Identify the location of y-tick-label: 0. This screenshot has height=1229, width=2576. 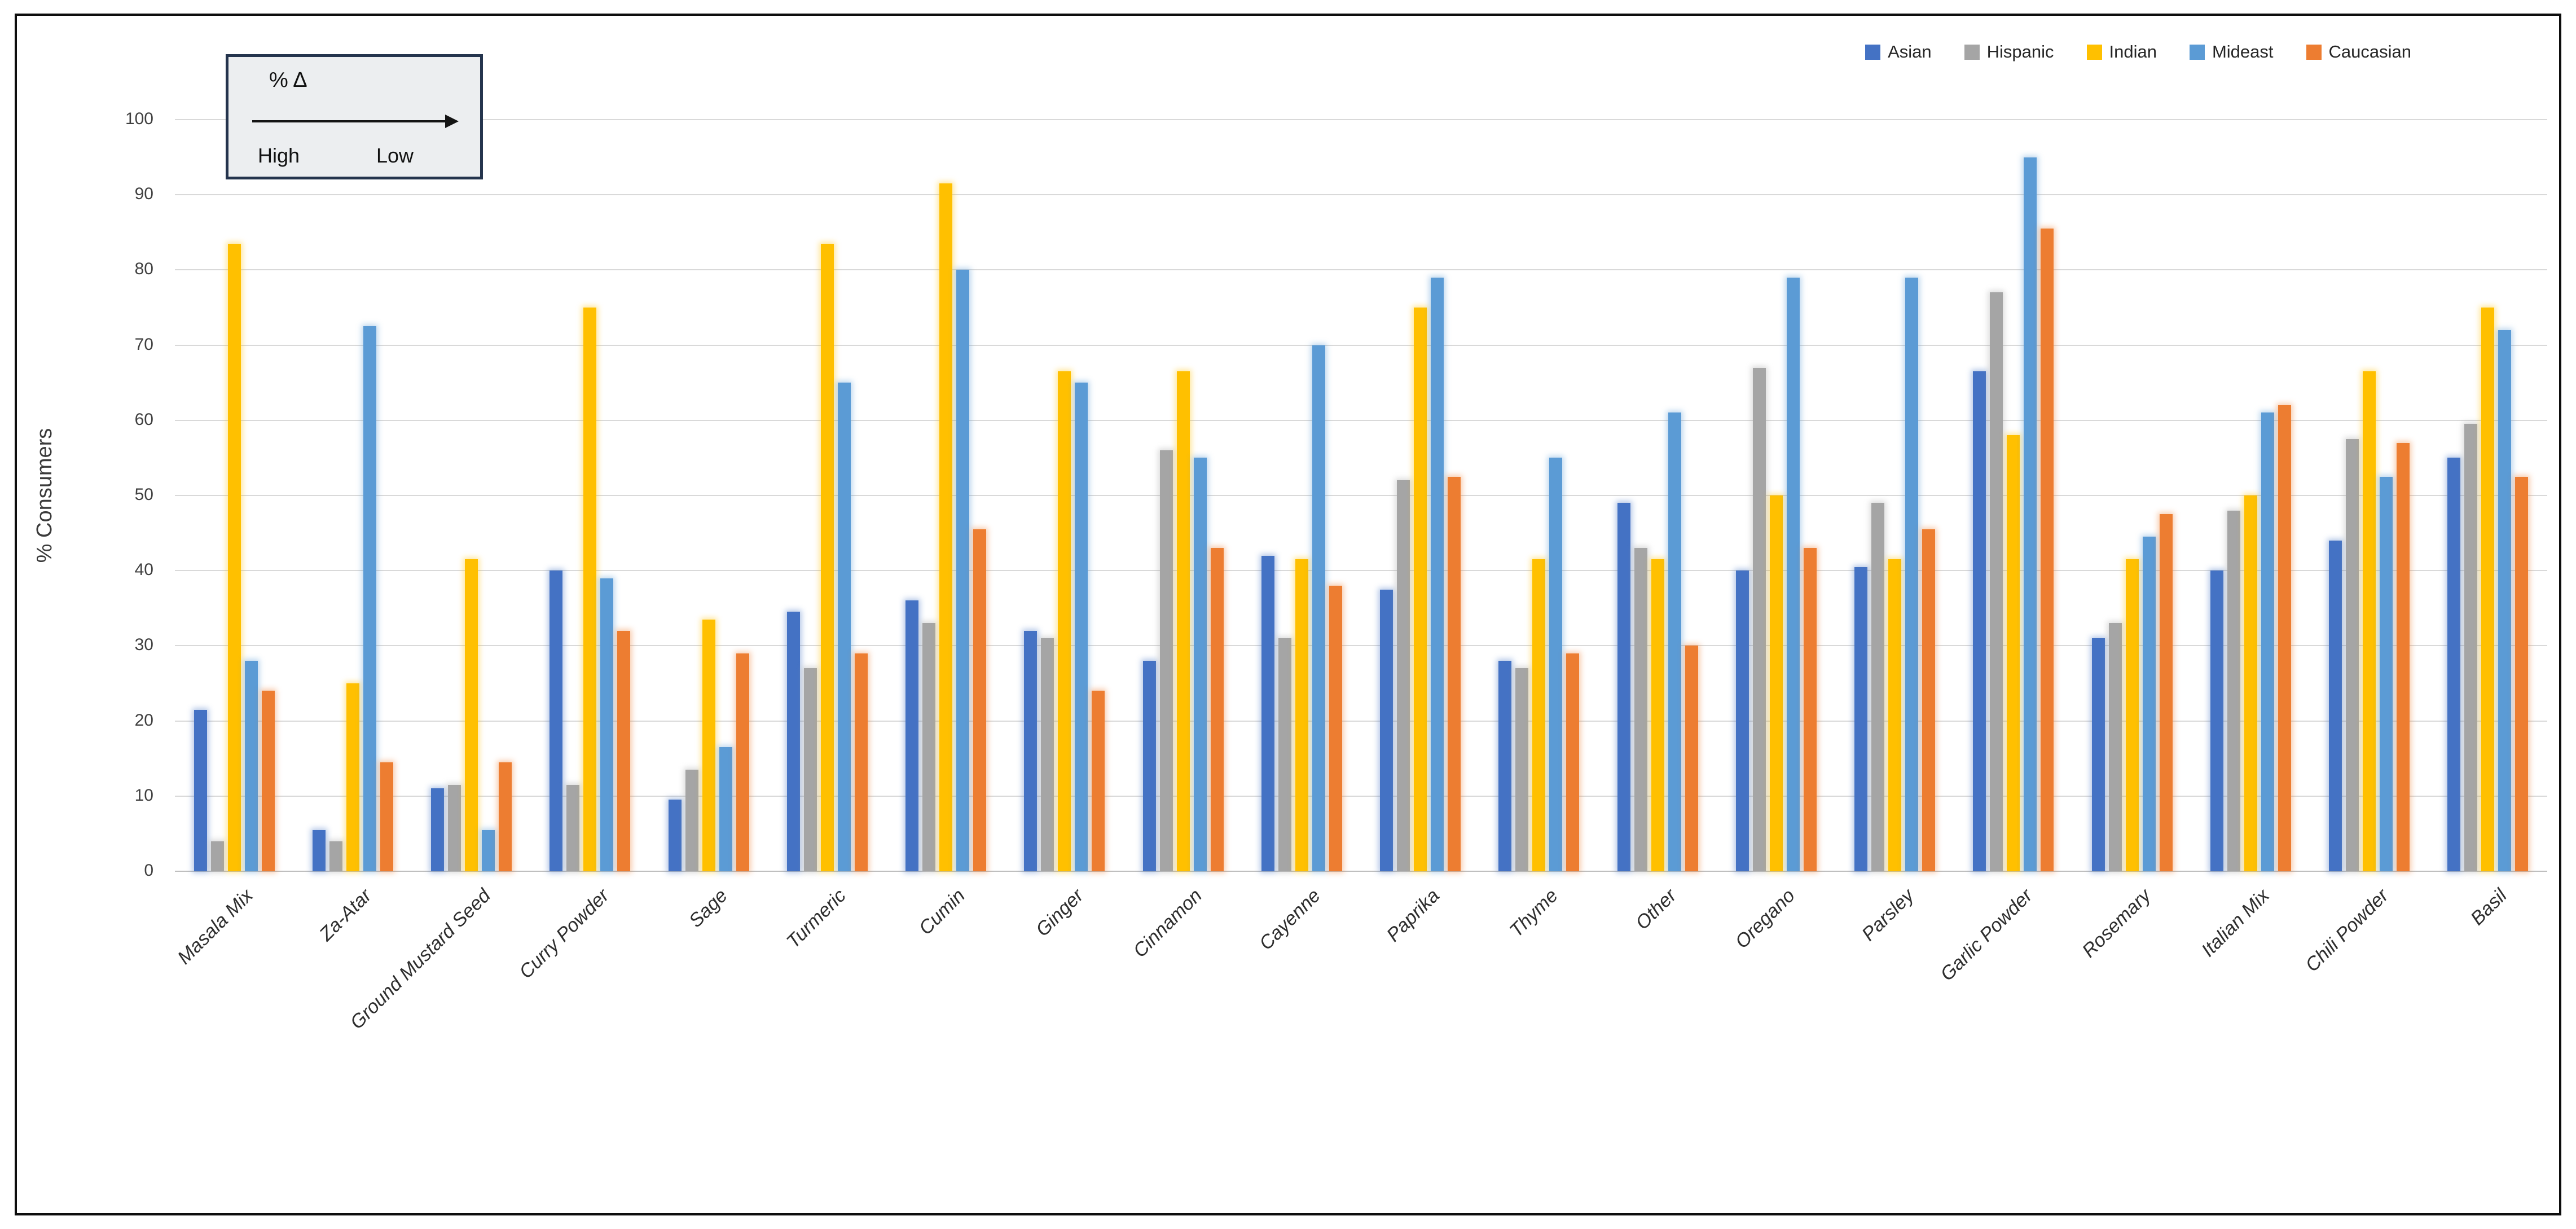
(148, 870).